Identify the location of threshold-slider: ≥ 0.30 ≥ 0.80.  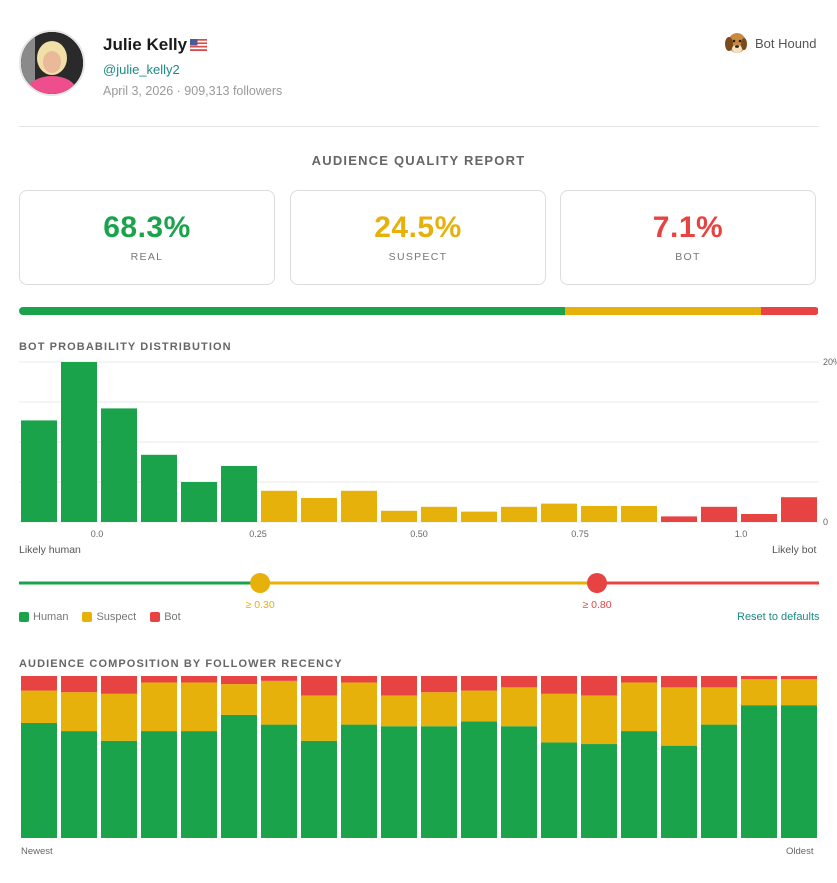
(419, 592).